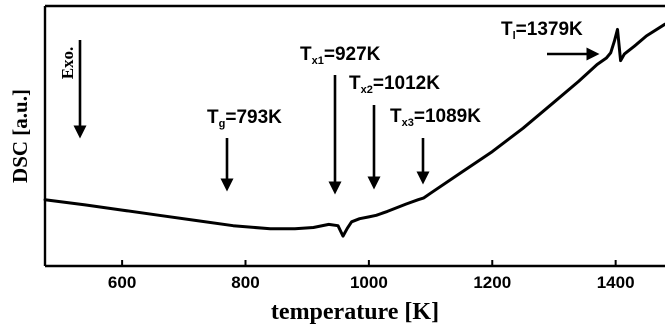 Image resolution: width=665 pixels, height=326 pixels. What do you see at coordinates (67, 63) in the screenshot?
I see `exo-label: Exo.` at bounding box center [67, 63].